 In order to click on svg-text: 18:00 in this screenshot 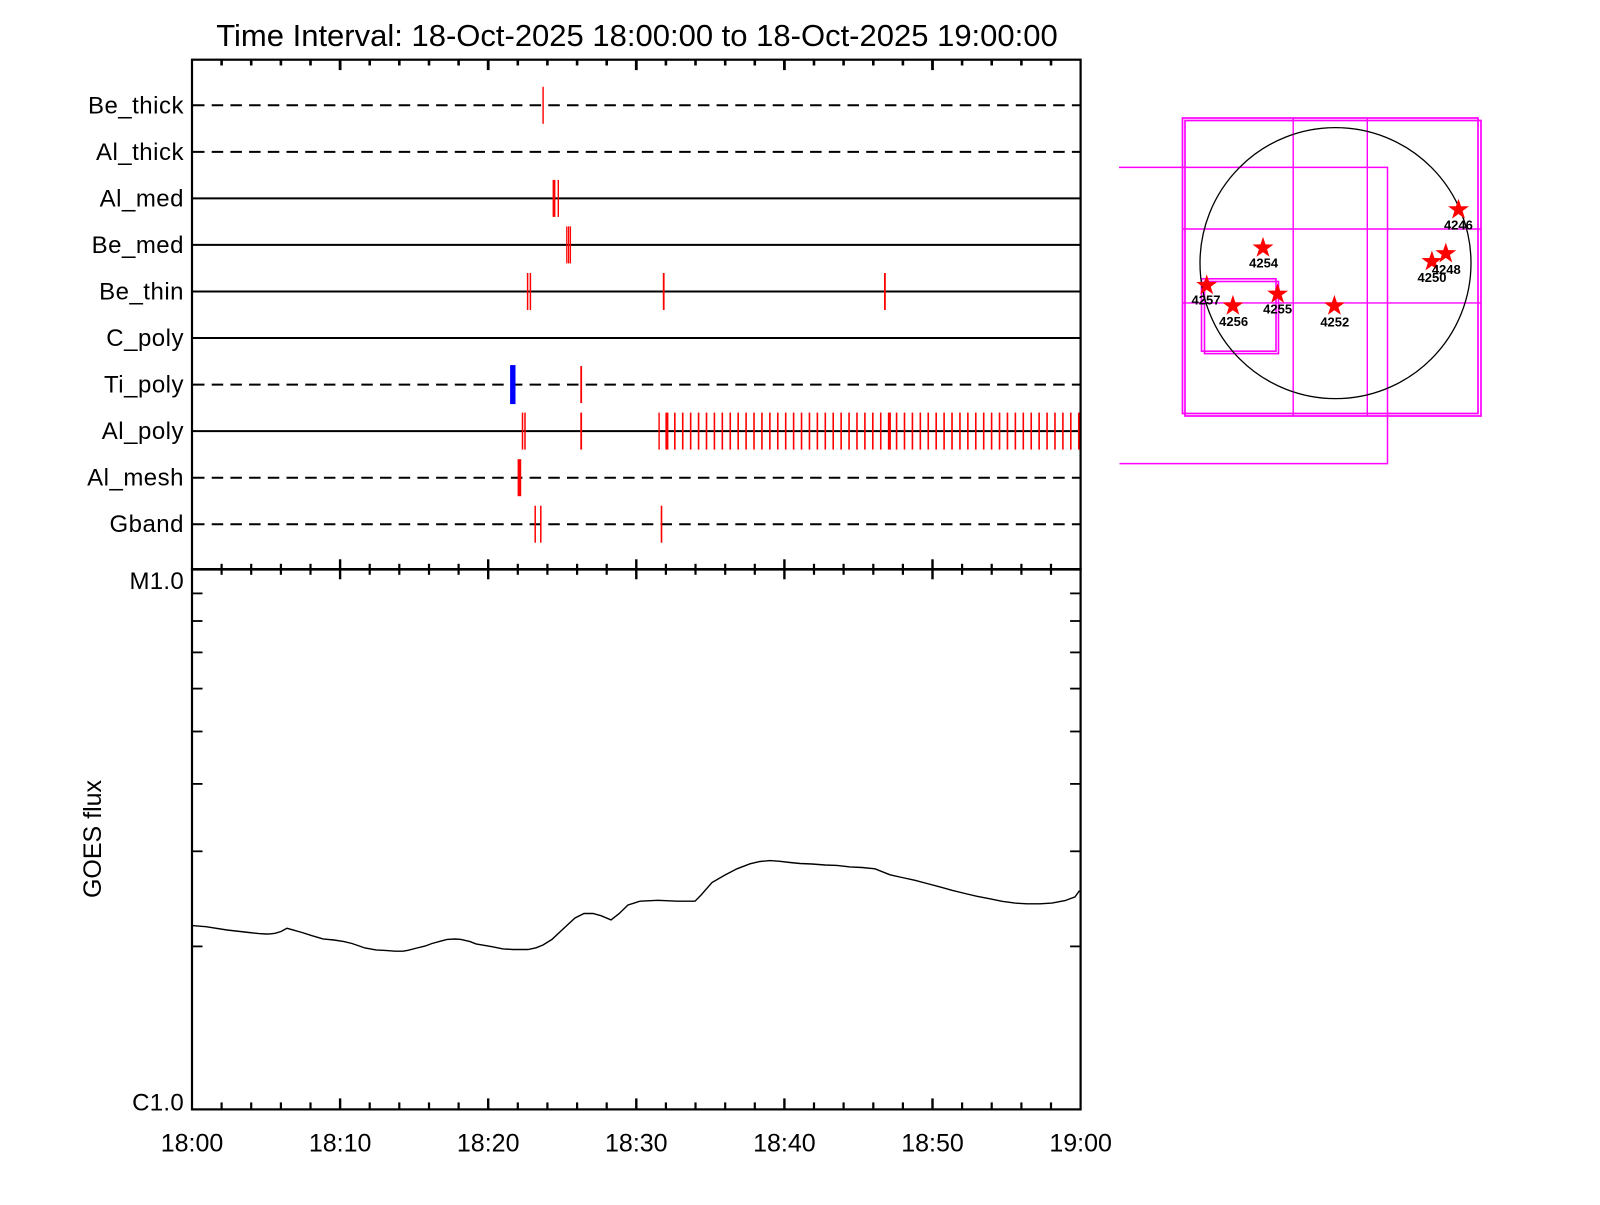, I will do `click(192, 1144)`.